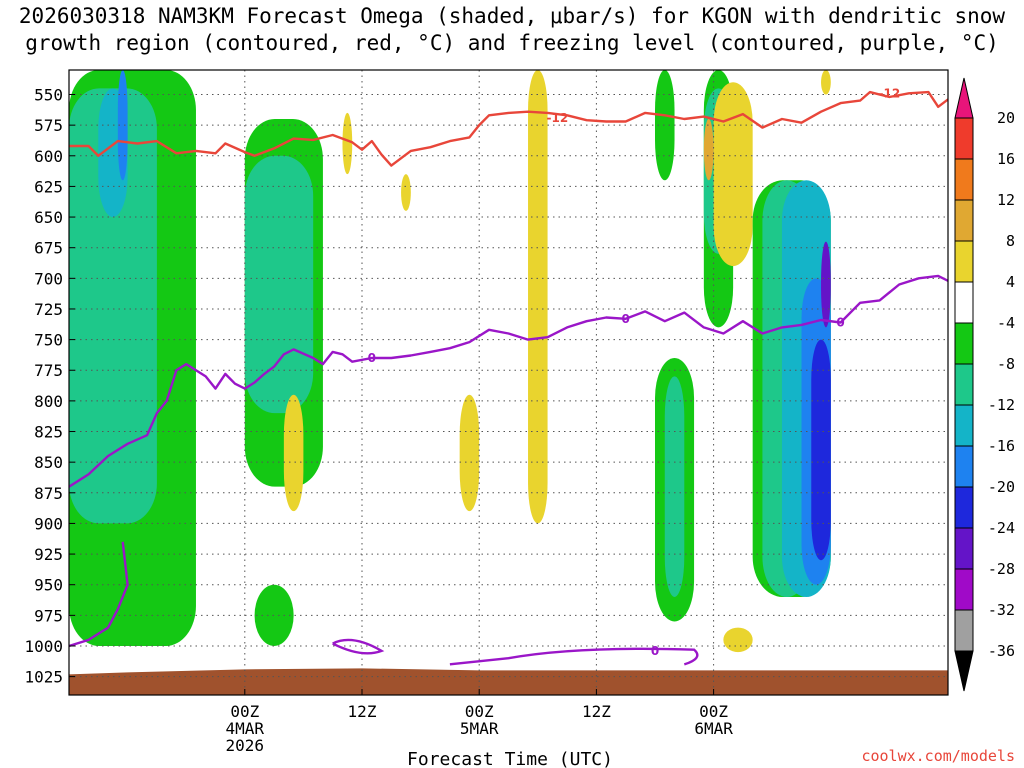  What do you see at coordinates (362, 711) in the screenshot?
I see `x-tick-label-12-1: 12Z` at bounding box center [362, 711].